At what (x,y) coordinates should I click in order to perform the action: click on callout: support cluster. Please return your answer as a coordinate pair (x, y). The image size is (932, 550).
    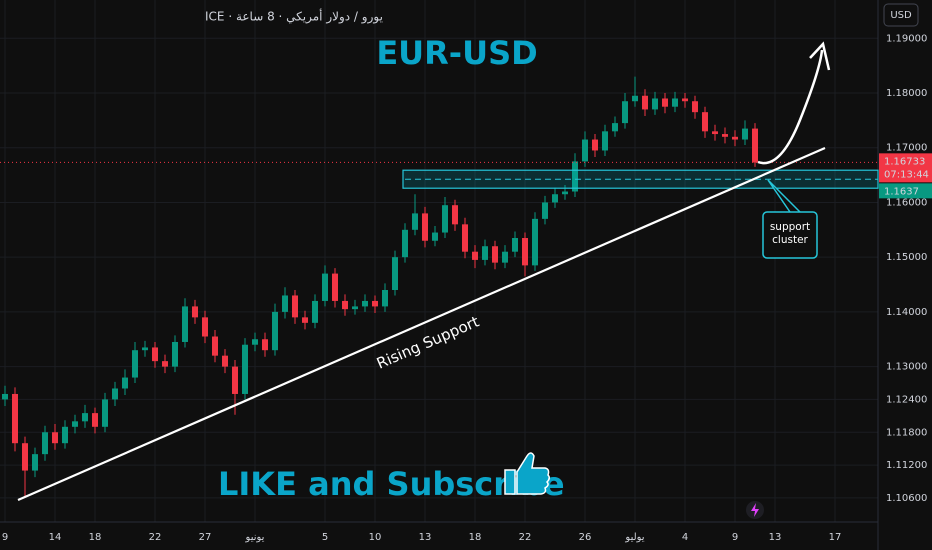
    Looking at the image, I should click on (790, 233).